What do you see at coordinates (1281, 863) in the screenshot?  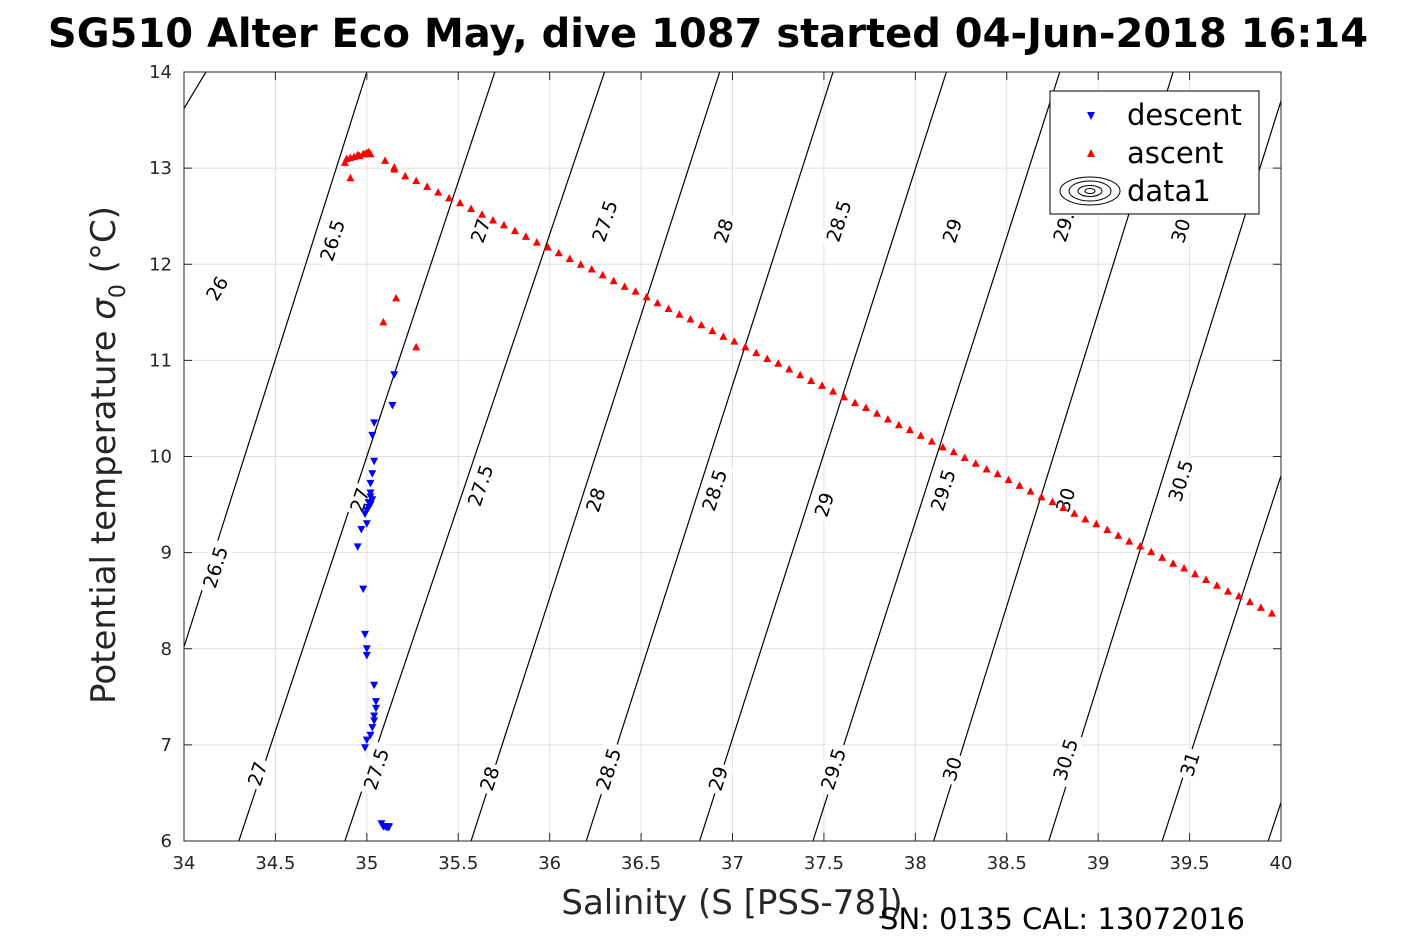 I see `x-tick-label: 40` at bounding box center [1281, 863].